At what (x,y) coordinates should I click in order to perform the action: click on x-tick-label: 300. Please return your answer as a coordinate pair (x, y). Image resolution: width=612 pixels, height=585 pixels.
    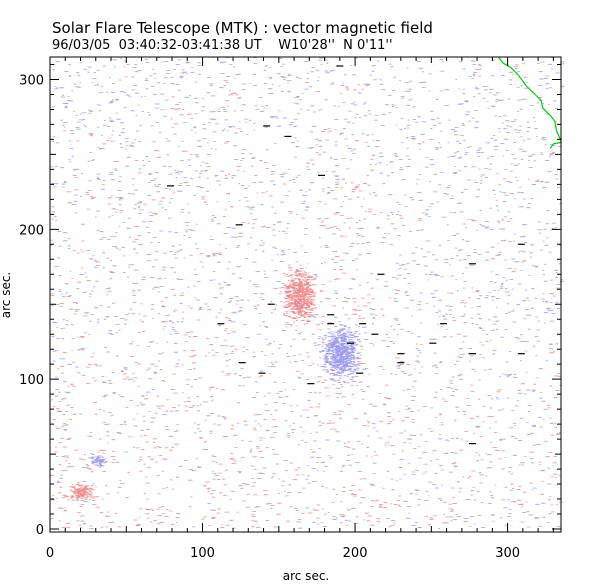
    Looking at the image, I should click on (507, 553).